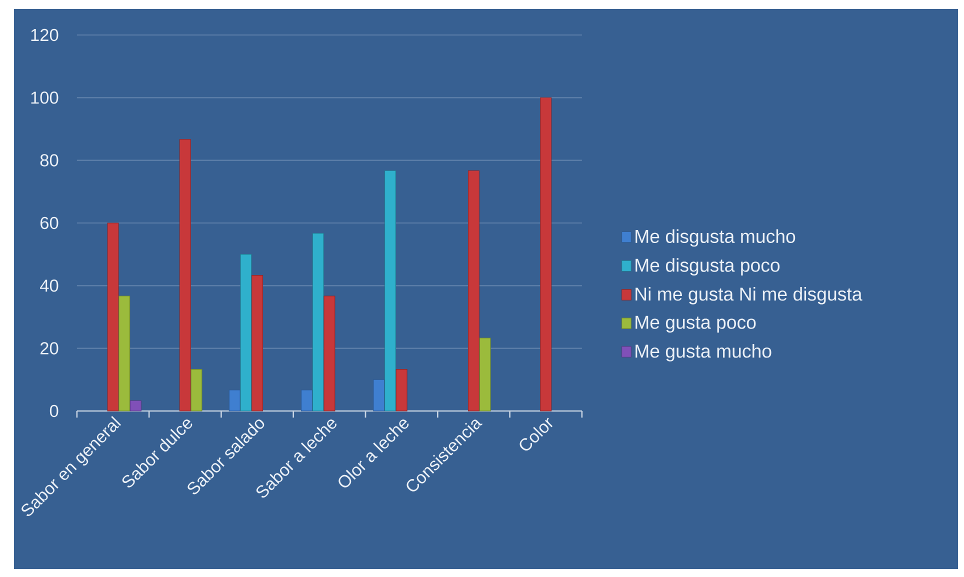 This screenshot has width=964, height=577. Describe the element at coordinates (44, 35) in the screenshot. I see `y-tick-label: 120` at that location.